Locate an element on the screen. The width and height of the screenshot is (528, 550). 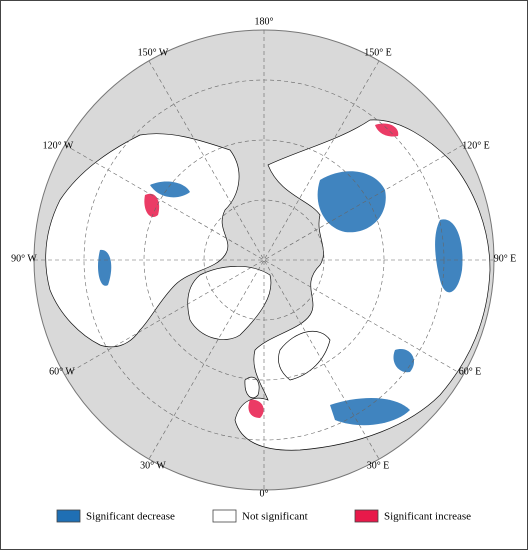
british-isles is located at coordinates (252, 387).